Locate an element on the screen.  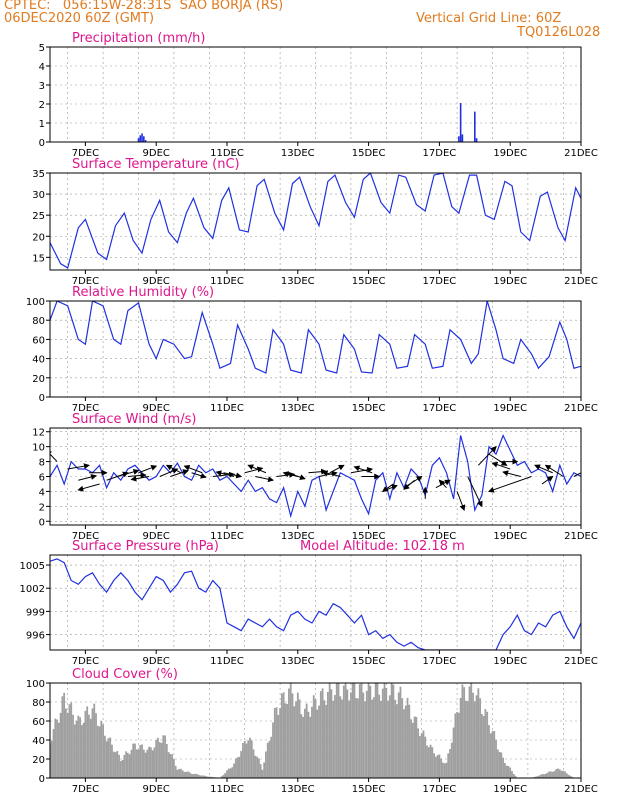
y-tick-label: 6 is located at coordinates (42, 478).